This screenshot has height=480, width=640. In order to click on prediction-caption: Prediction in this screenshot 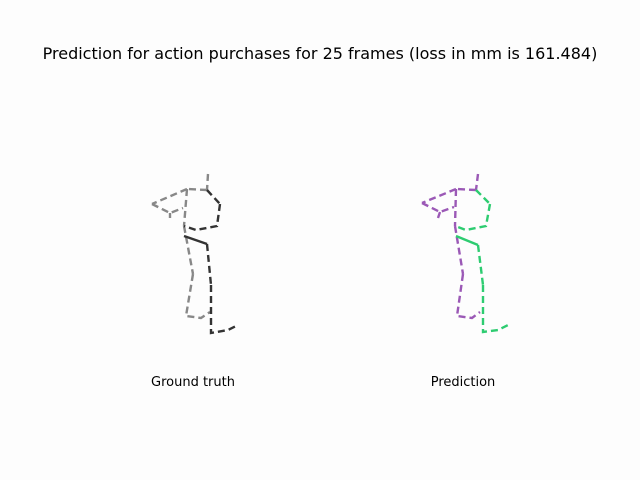, I will do `click(463, 382)`.